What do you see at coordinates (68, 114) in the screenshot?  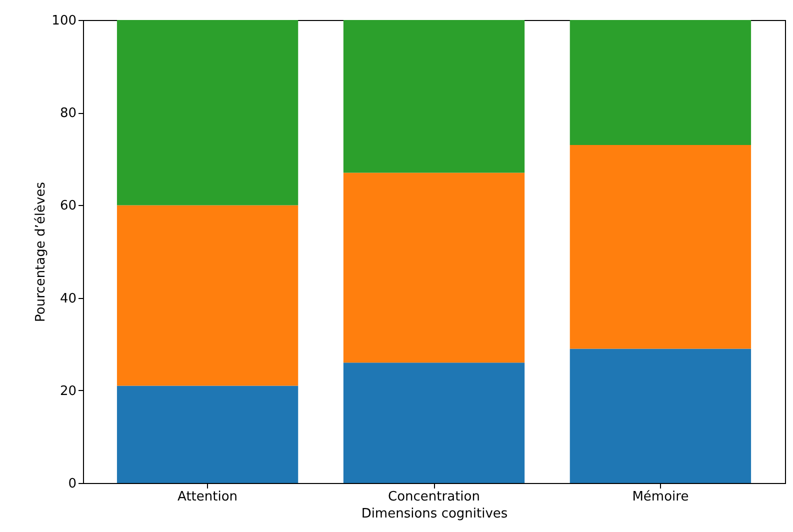 I see `y-tick-label: 80` at bounding box center [68, 114].